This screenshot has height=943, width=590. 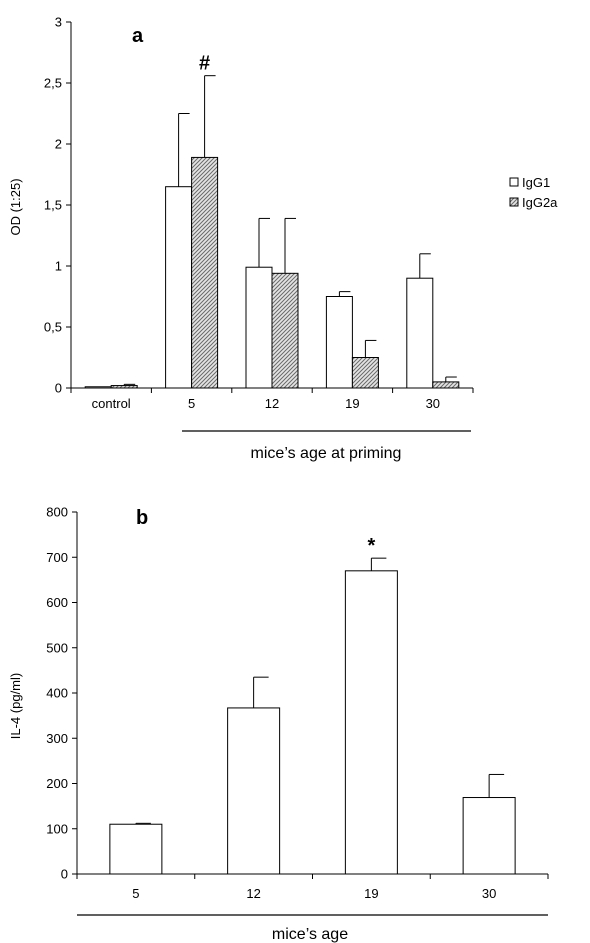 What do you see at coordinates (15, 706) in the screenshot?
I see `y-axis-label-b: IL-4 (pg/ml)` at bounding box center [15, 706].